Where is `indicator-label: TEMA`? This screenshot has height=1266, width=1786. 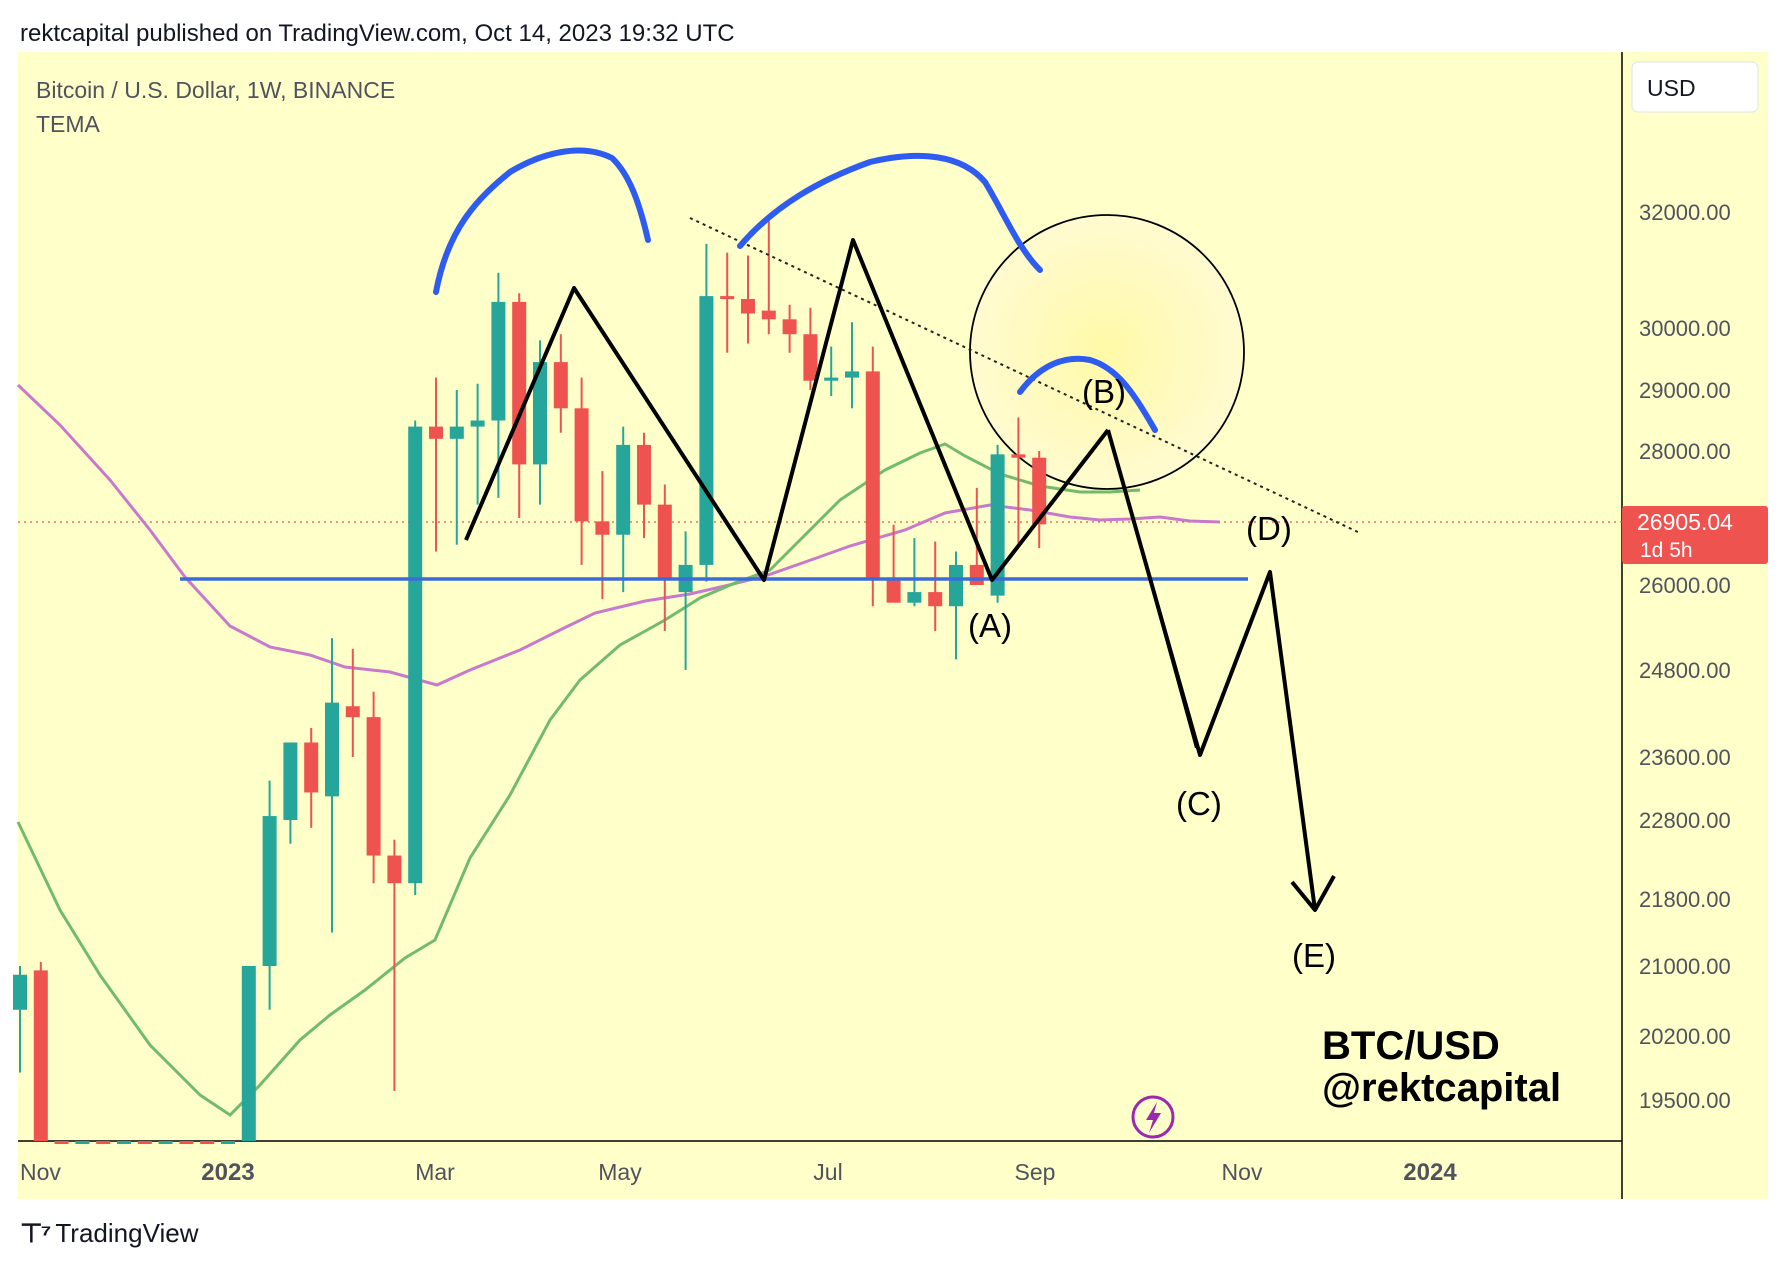 indicator-label: TEMA is located at coordinates (68, 124).